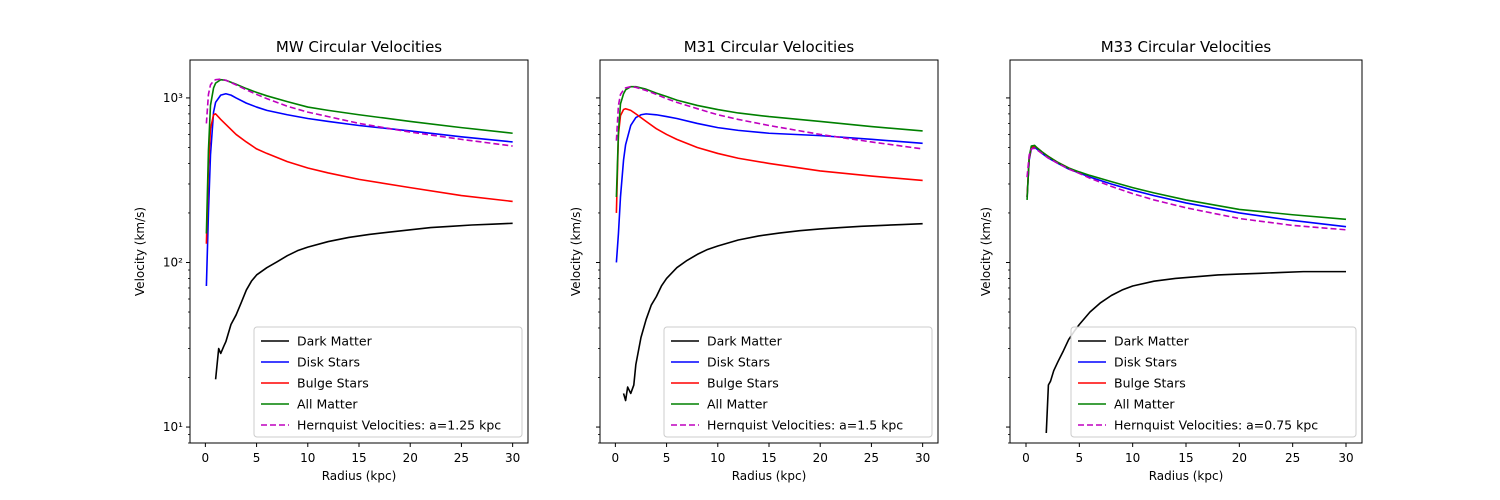  What do you see at coordinates (173, 98) in the screenshot?
I see `y-tick-label: 10³` at bounding box center [173, 98].